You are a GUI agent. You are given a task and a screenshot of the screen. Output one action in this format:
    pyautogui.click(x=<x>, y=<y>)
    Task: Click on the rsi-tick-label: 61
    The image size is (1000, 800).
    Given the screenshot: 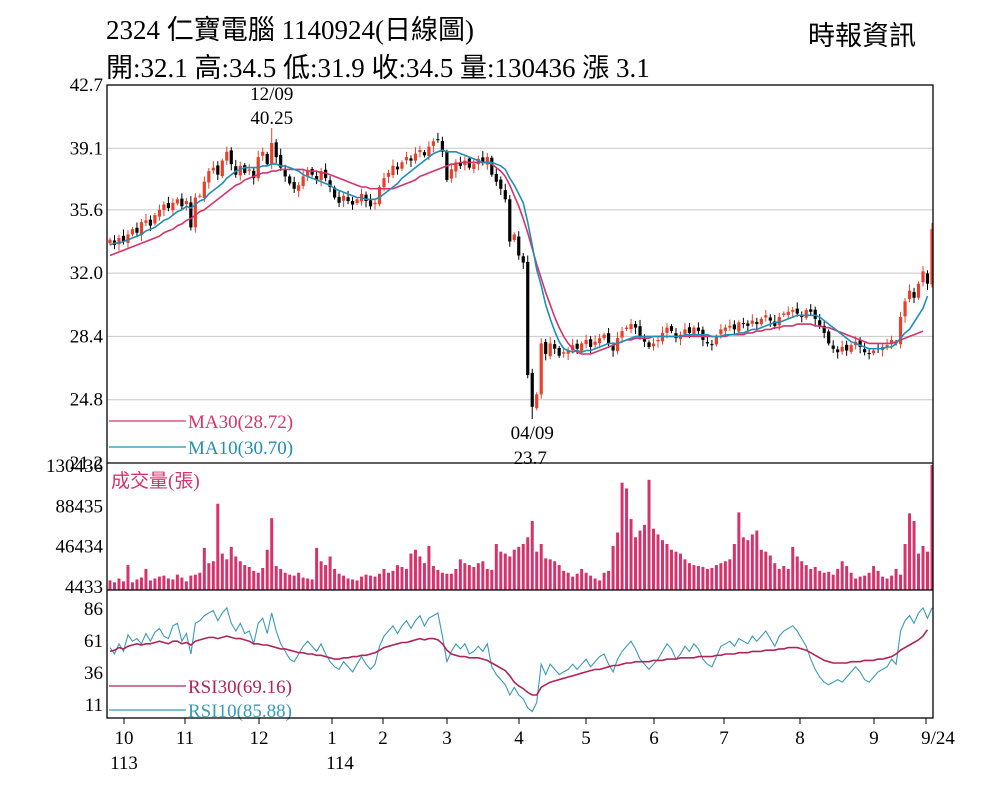 What is the action you would take?
    pyautogui.click(x=93, y=641)
    